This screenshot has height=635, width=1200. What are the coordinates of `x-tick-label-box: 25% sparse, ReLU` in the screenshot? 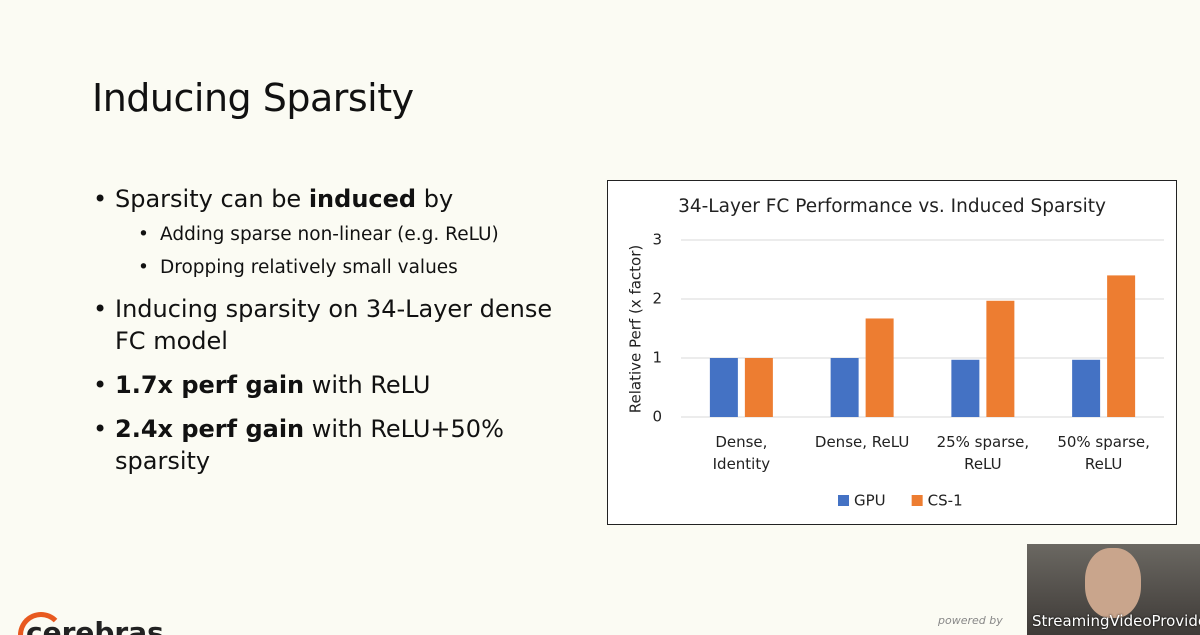 It's located at (983, 453).